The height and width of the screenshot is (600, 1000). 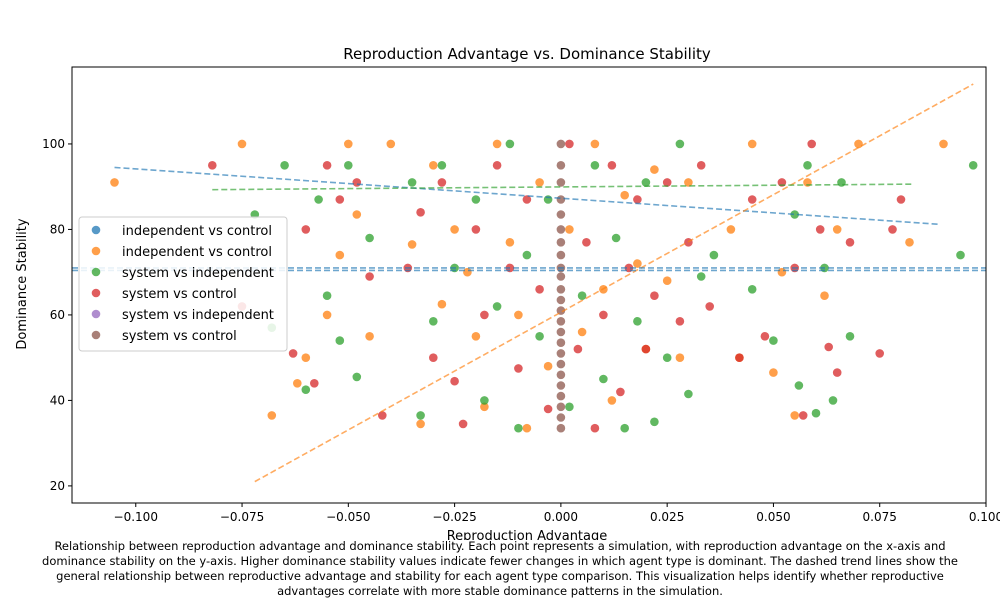 I want to click on x-tick-label: −0.050, so click(x=348, y=517).